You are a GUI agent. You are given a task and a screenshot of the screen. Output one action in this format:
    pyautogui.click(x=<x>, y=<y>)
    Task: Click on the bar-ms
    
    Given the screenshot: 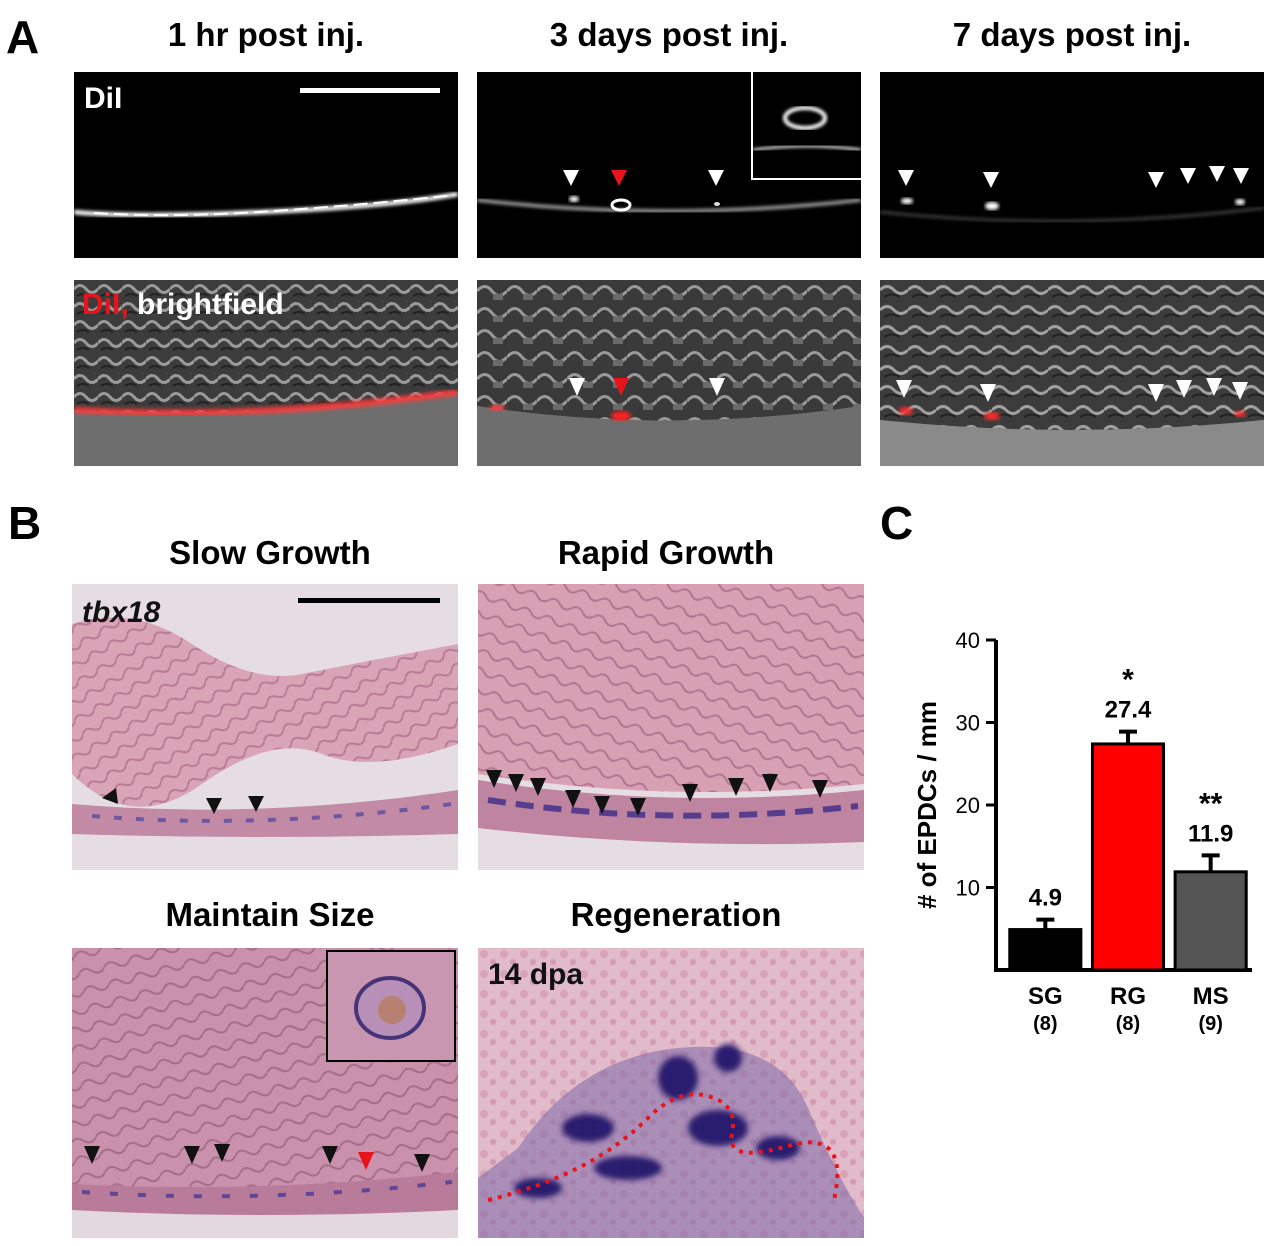 What is the action you would take?
    pyautogui.click(x=1210, y=921)
    